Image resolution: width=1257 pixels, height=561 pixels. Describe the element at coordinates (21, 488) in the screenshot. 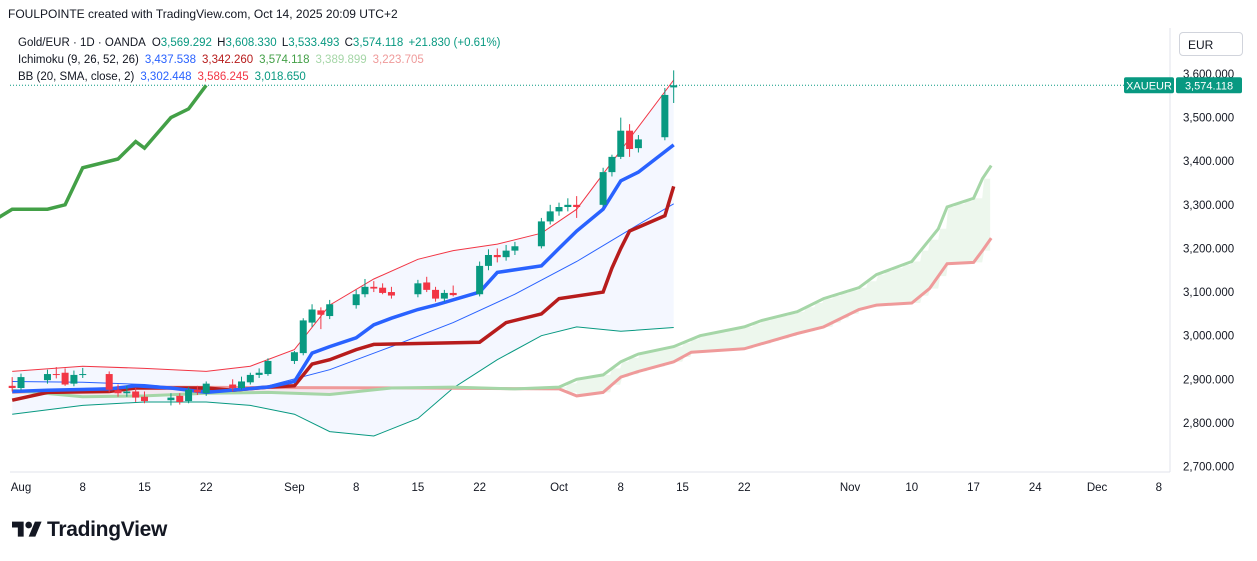

I see `time-tick-label: Aug` at that location.